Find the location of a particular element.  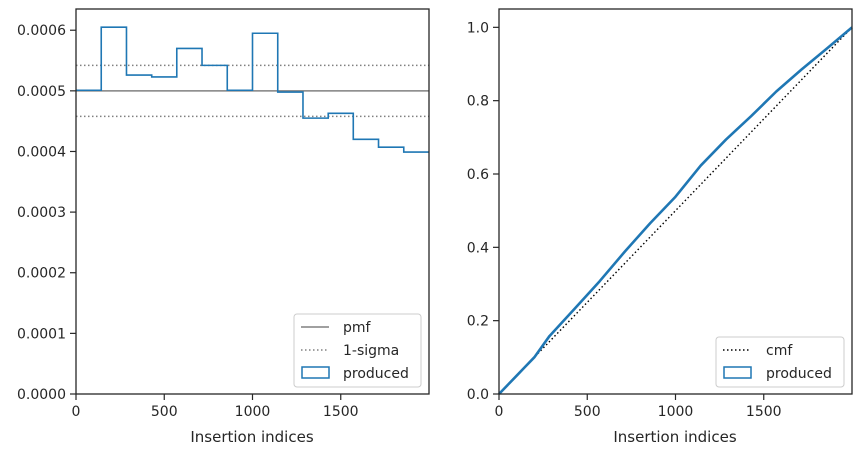

histogram-legend-box is located at coordinates (357, 350).